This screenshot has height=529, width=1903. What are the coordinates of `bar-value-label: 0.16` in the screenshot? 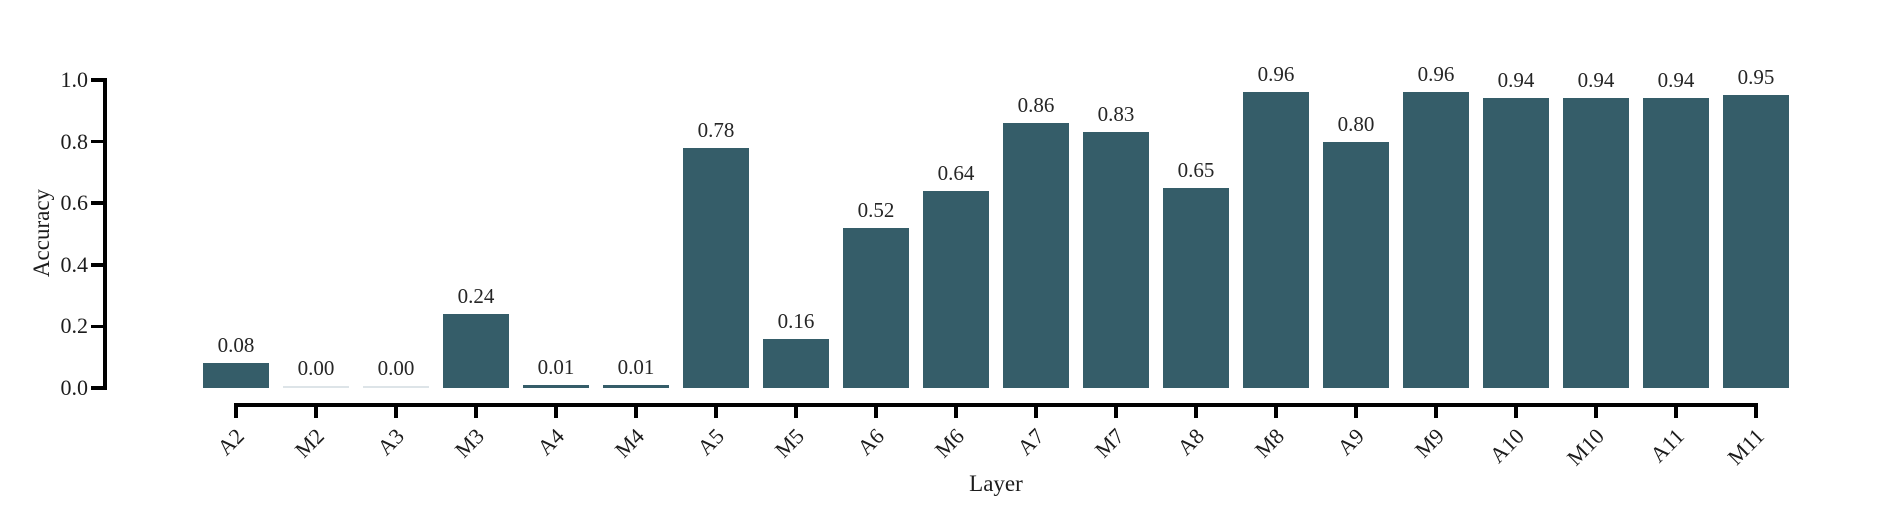 It's located at (796, 321).